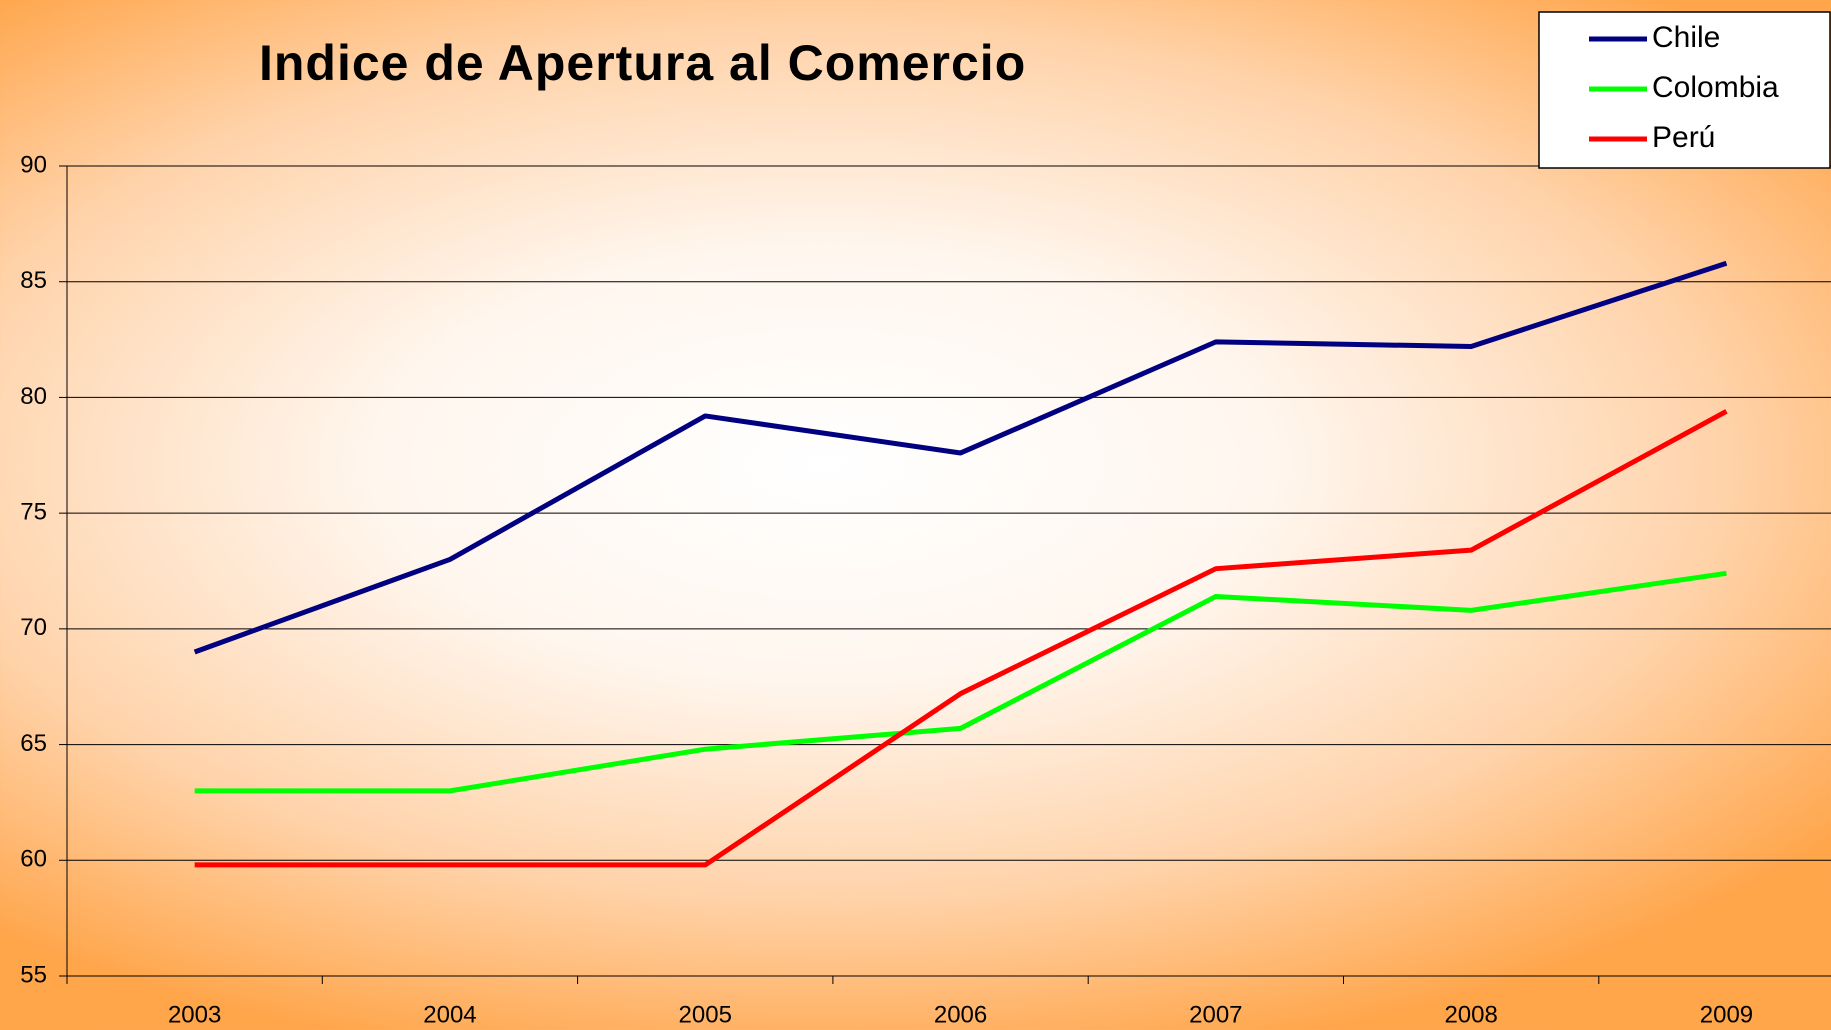 The image size is (1831, 1030). What do you see at coordinates (960, 1014) in the screenshot?
I see `x-tick-label: 2006` at bounding box center [960, 1014].